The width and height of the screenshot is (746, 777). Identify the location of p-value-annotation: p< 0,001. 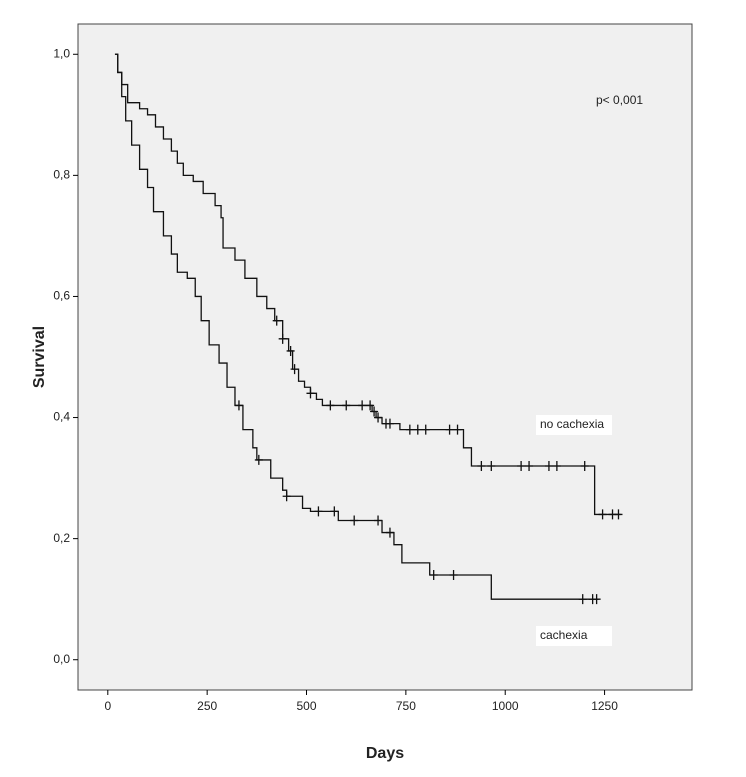
(619, 100).